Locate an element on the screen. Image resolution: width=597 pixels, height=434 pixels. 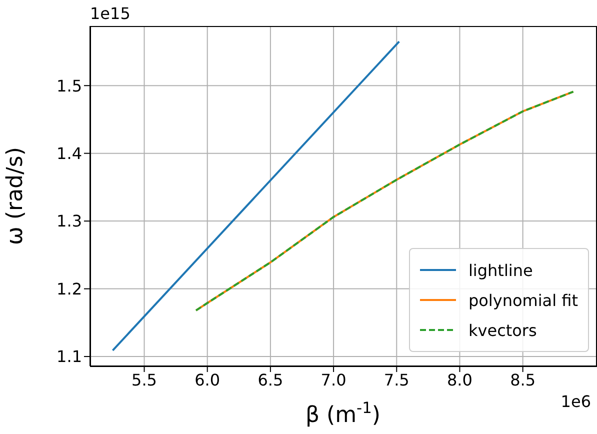
x-tick-label: 6.0 is located at coordinates (207, 380).